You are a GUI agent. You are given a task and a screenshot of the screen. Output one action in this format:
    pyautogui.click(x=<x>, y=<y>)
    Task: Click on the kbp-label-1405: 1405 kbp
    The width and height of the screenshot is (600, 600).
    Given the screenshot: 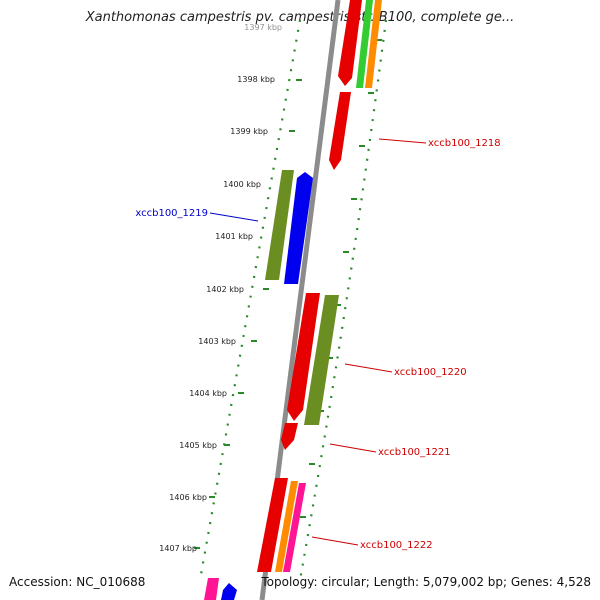 What is the action you would take?
    pyautogui.click(x=198, y=445)
    